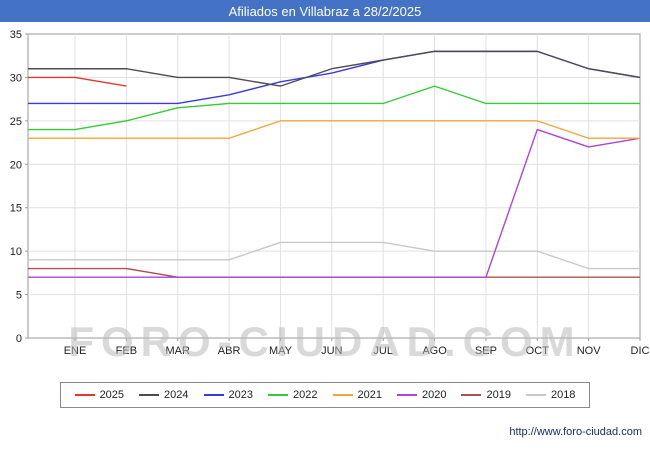 The height and width of the screenshot is (450, 650). I want to click on legend-item-2025: 2025, so click(99, 395).